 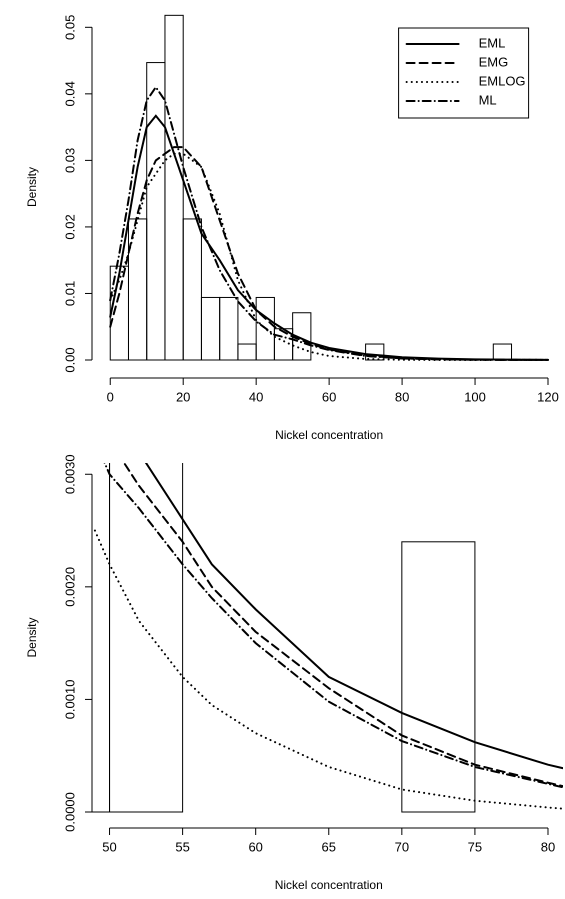 I want to click on y-tick-label: 0.05, so click(x=69, y=27).